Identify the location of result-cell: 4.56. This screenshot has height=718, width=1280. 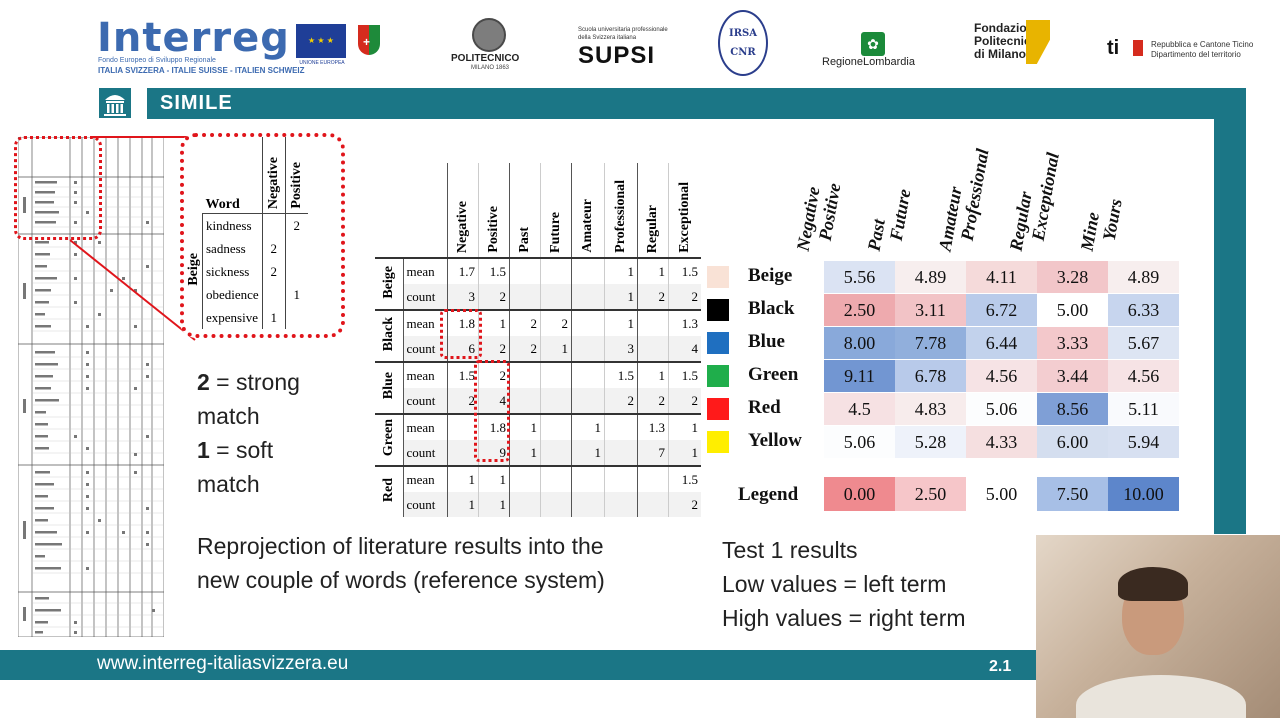
(1001, 376).